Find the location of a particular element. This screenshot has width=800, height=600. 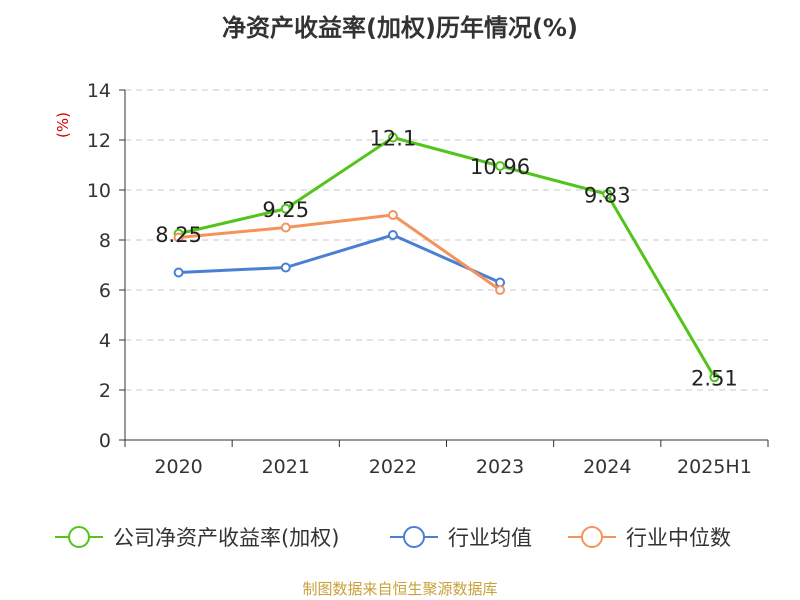

data-label: 2.51 is located at coordinates (714, 378).